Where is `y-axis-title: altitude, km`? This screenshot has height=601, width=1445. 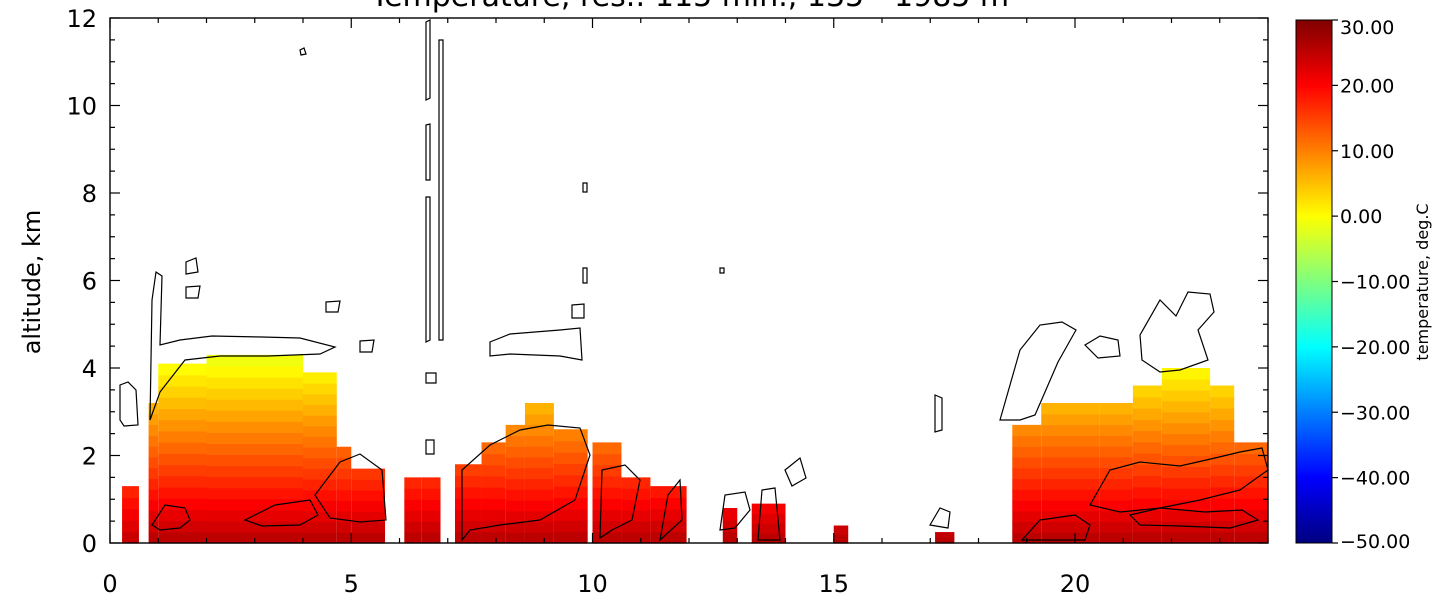
y-axis-title: altitude, km is located at coordinates (32, 282).